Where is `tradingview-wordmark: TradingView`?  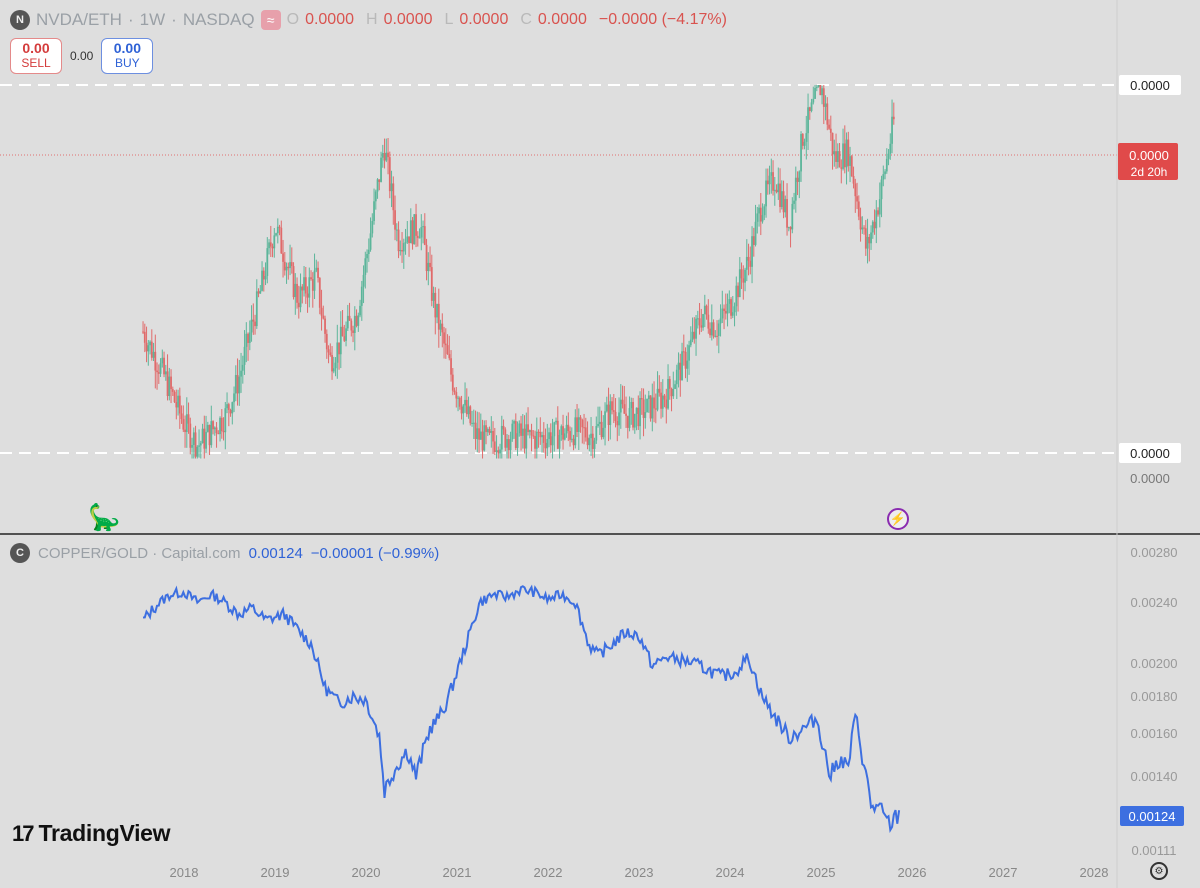
tradingview-wordmark: TradingView is located at coordinates (104, 833).